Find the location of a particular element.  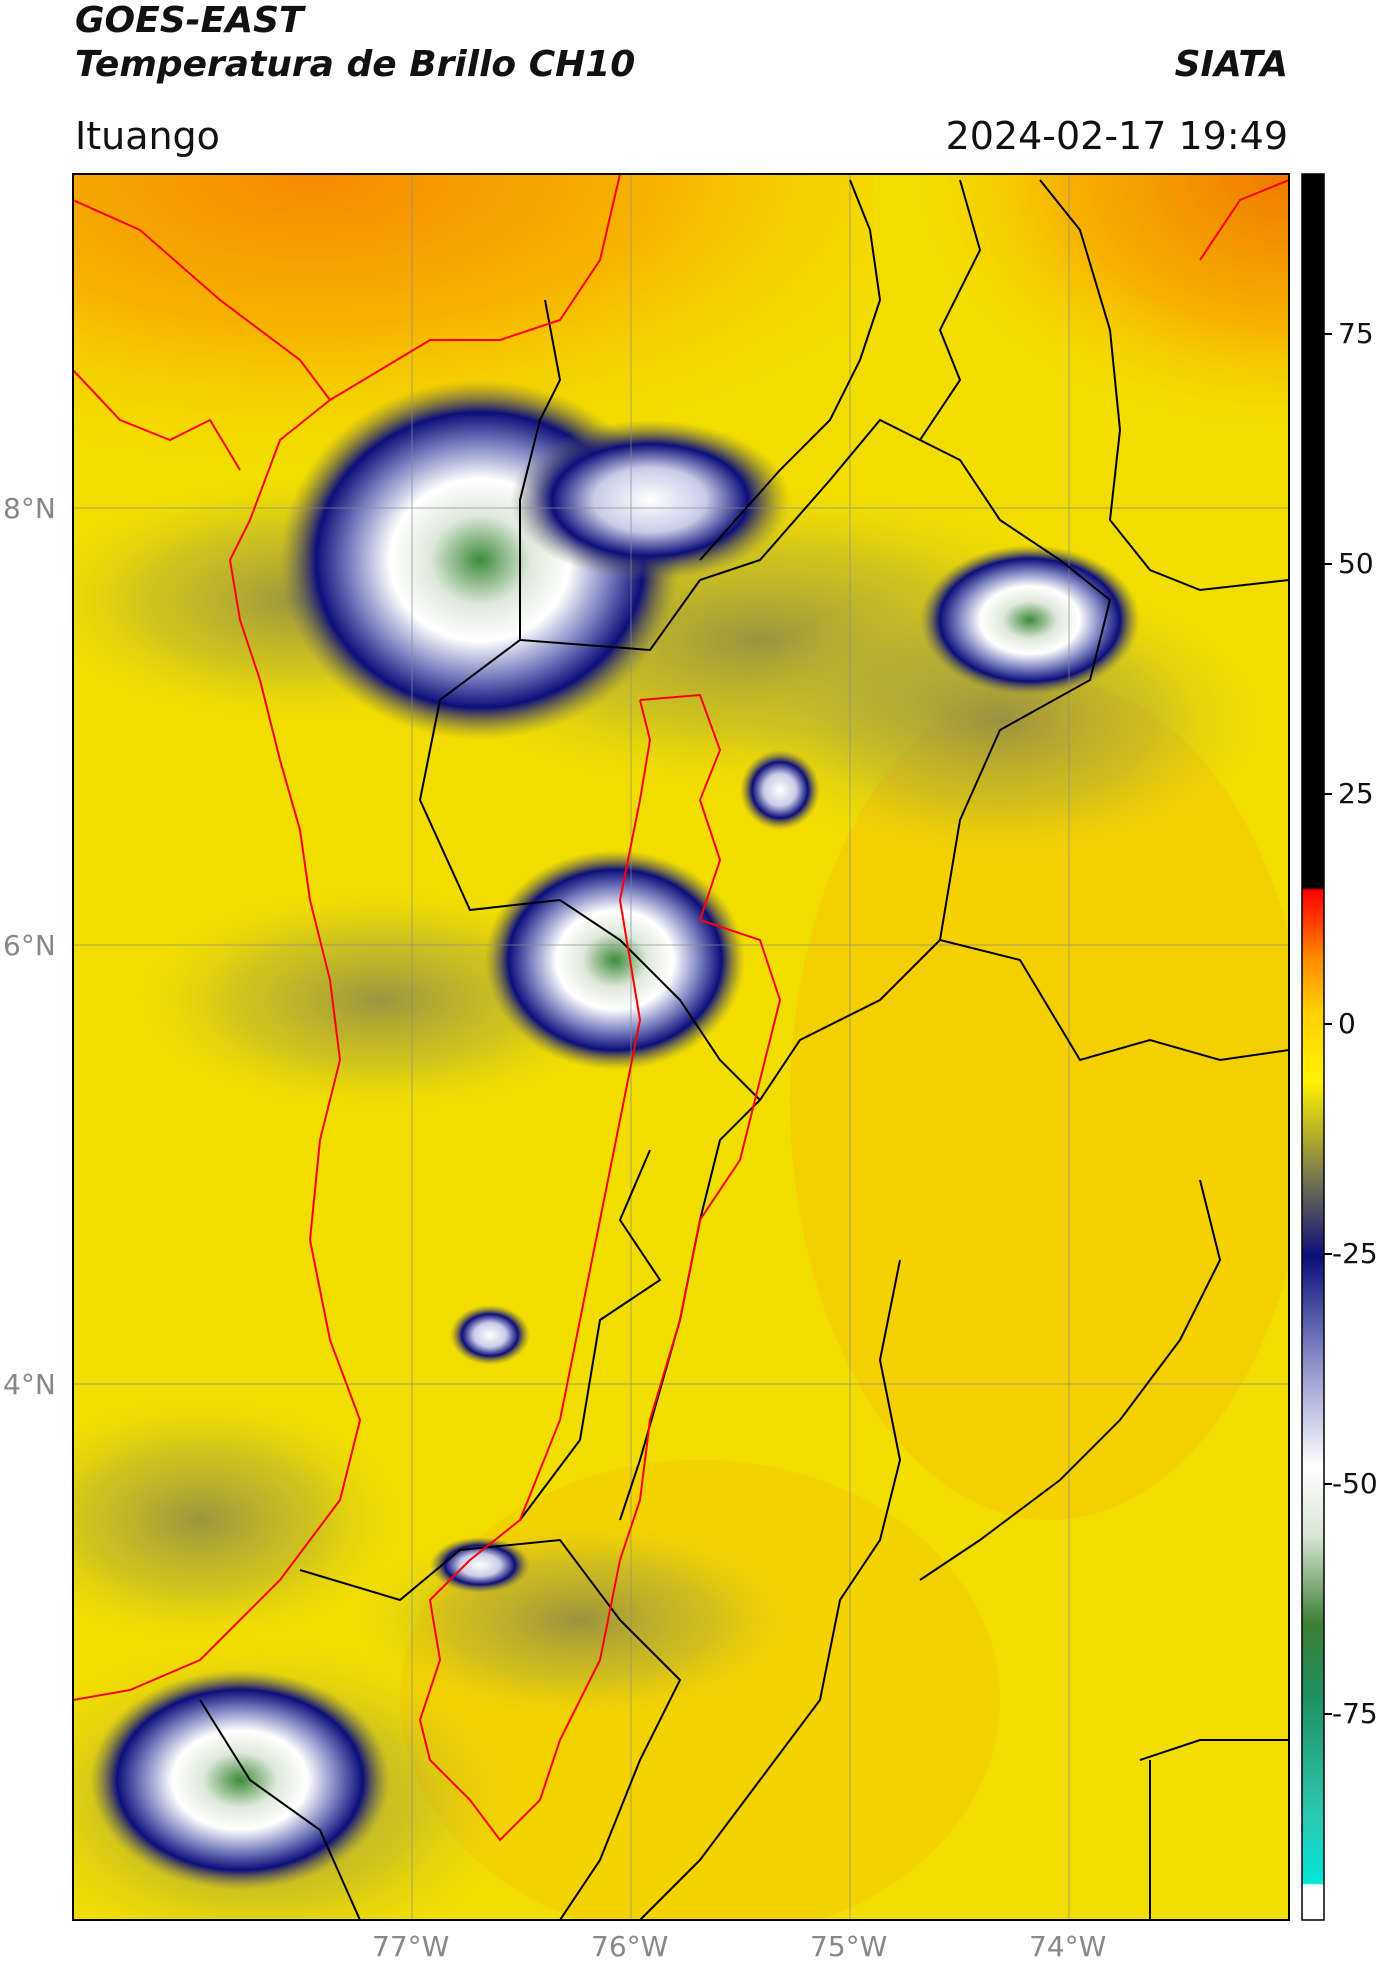

datetime-label: 2024-02-17 19:49 is located at coordinates (1116, 136).